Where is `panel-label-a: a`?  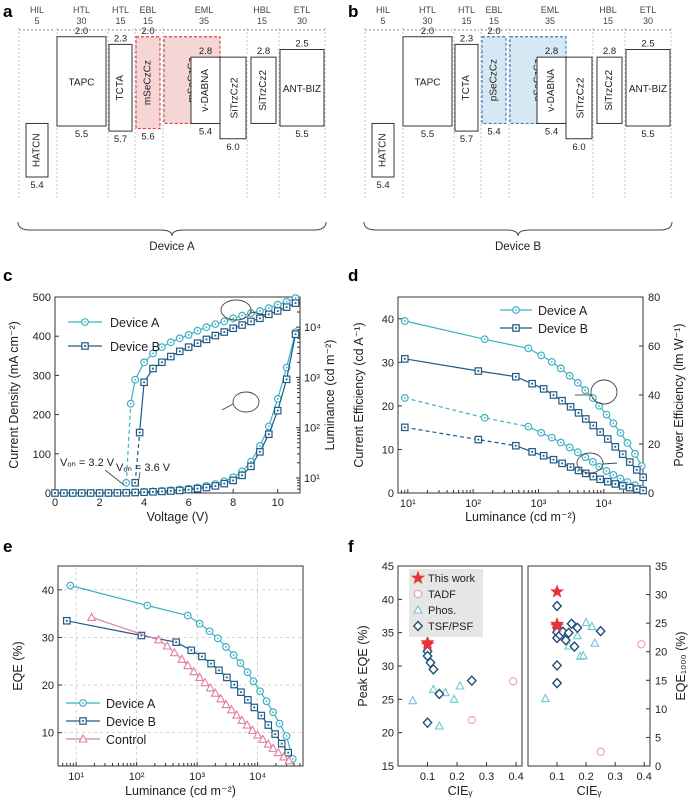
panel-label-a: a is located at coordinates (8, 11).